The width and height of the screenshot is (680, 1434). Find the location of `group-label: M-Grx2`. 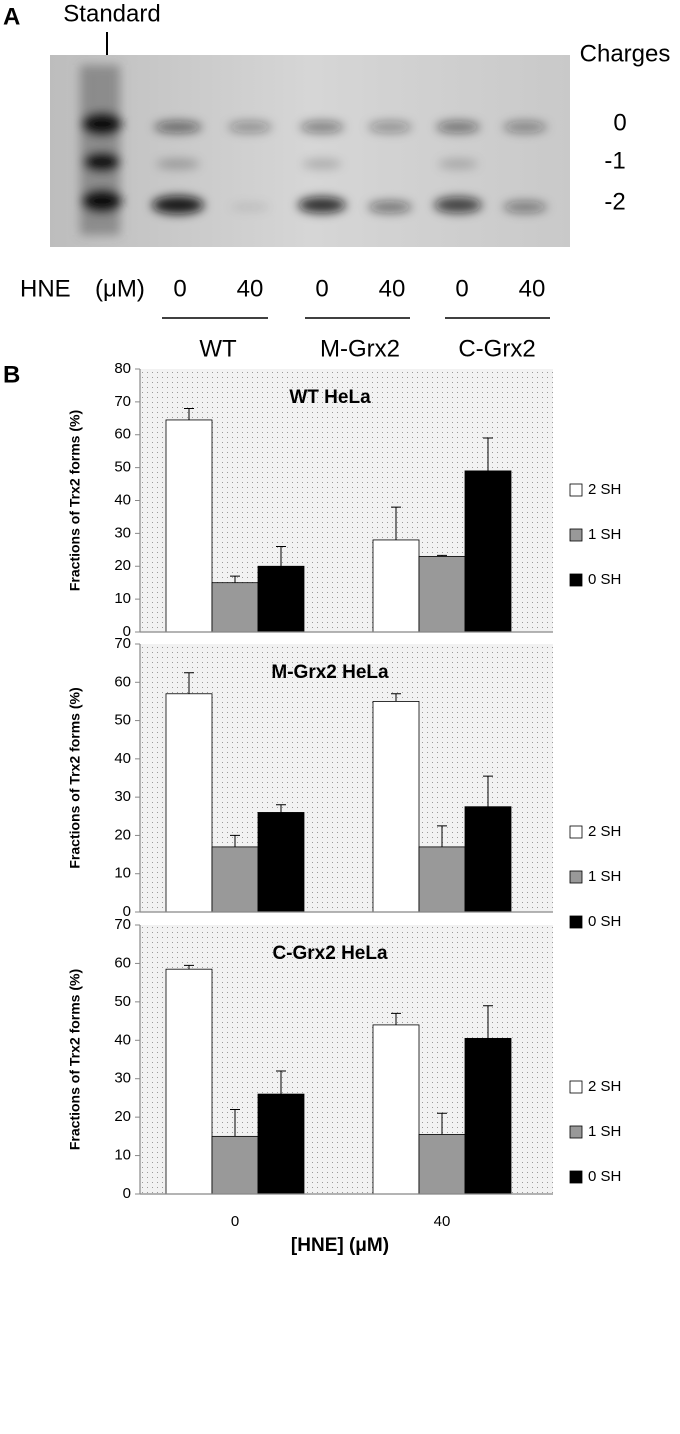

group-label: M-Grx2 is located at coordinates (360, 348).